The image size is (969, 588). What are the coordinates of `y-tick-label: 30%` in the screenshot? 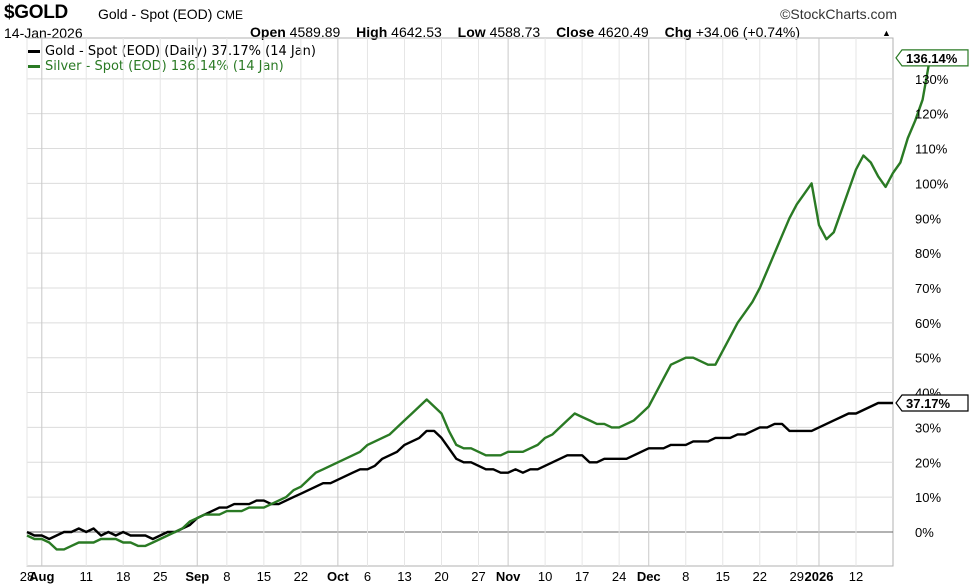 It's located at (928, 427).